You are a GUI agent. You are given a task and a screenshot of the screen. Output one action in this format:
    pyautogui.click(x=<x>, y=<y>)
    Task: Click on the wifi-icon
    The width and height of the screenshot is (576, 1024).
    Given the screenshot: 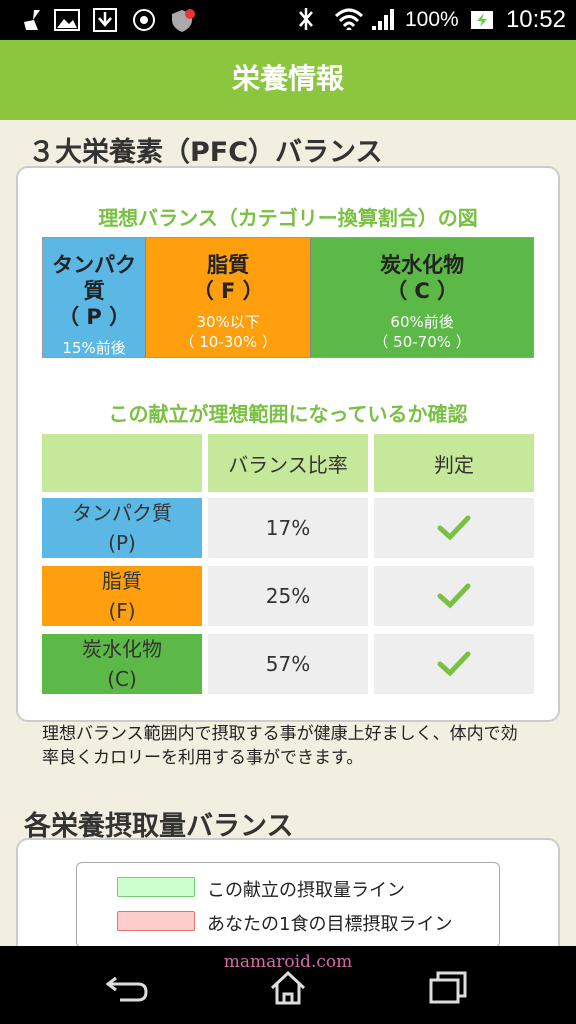 What is the action you would take?
    pyautogui.click(x=349, y=19)
    